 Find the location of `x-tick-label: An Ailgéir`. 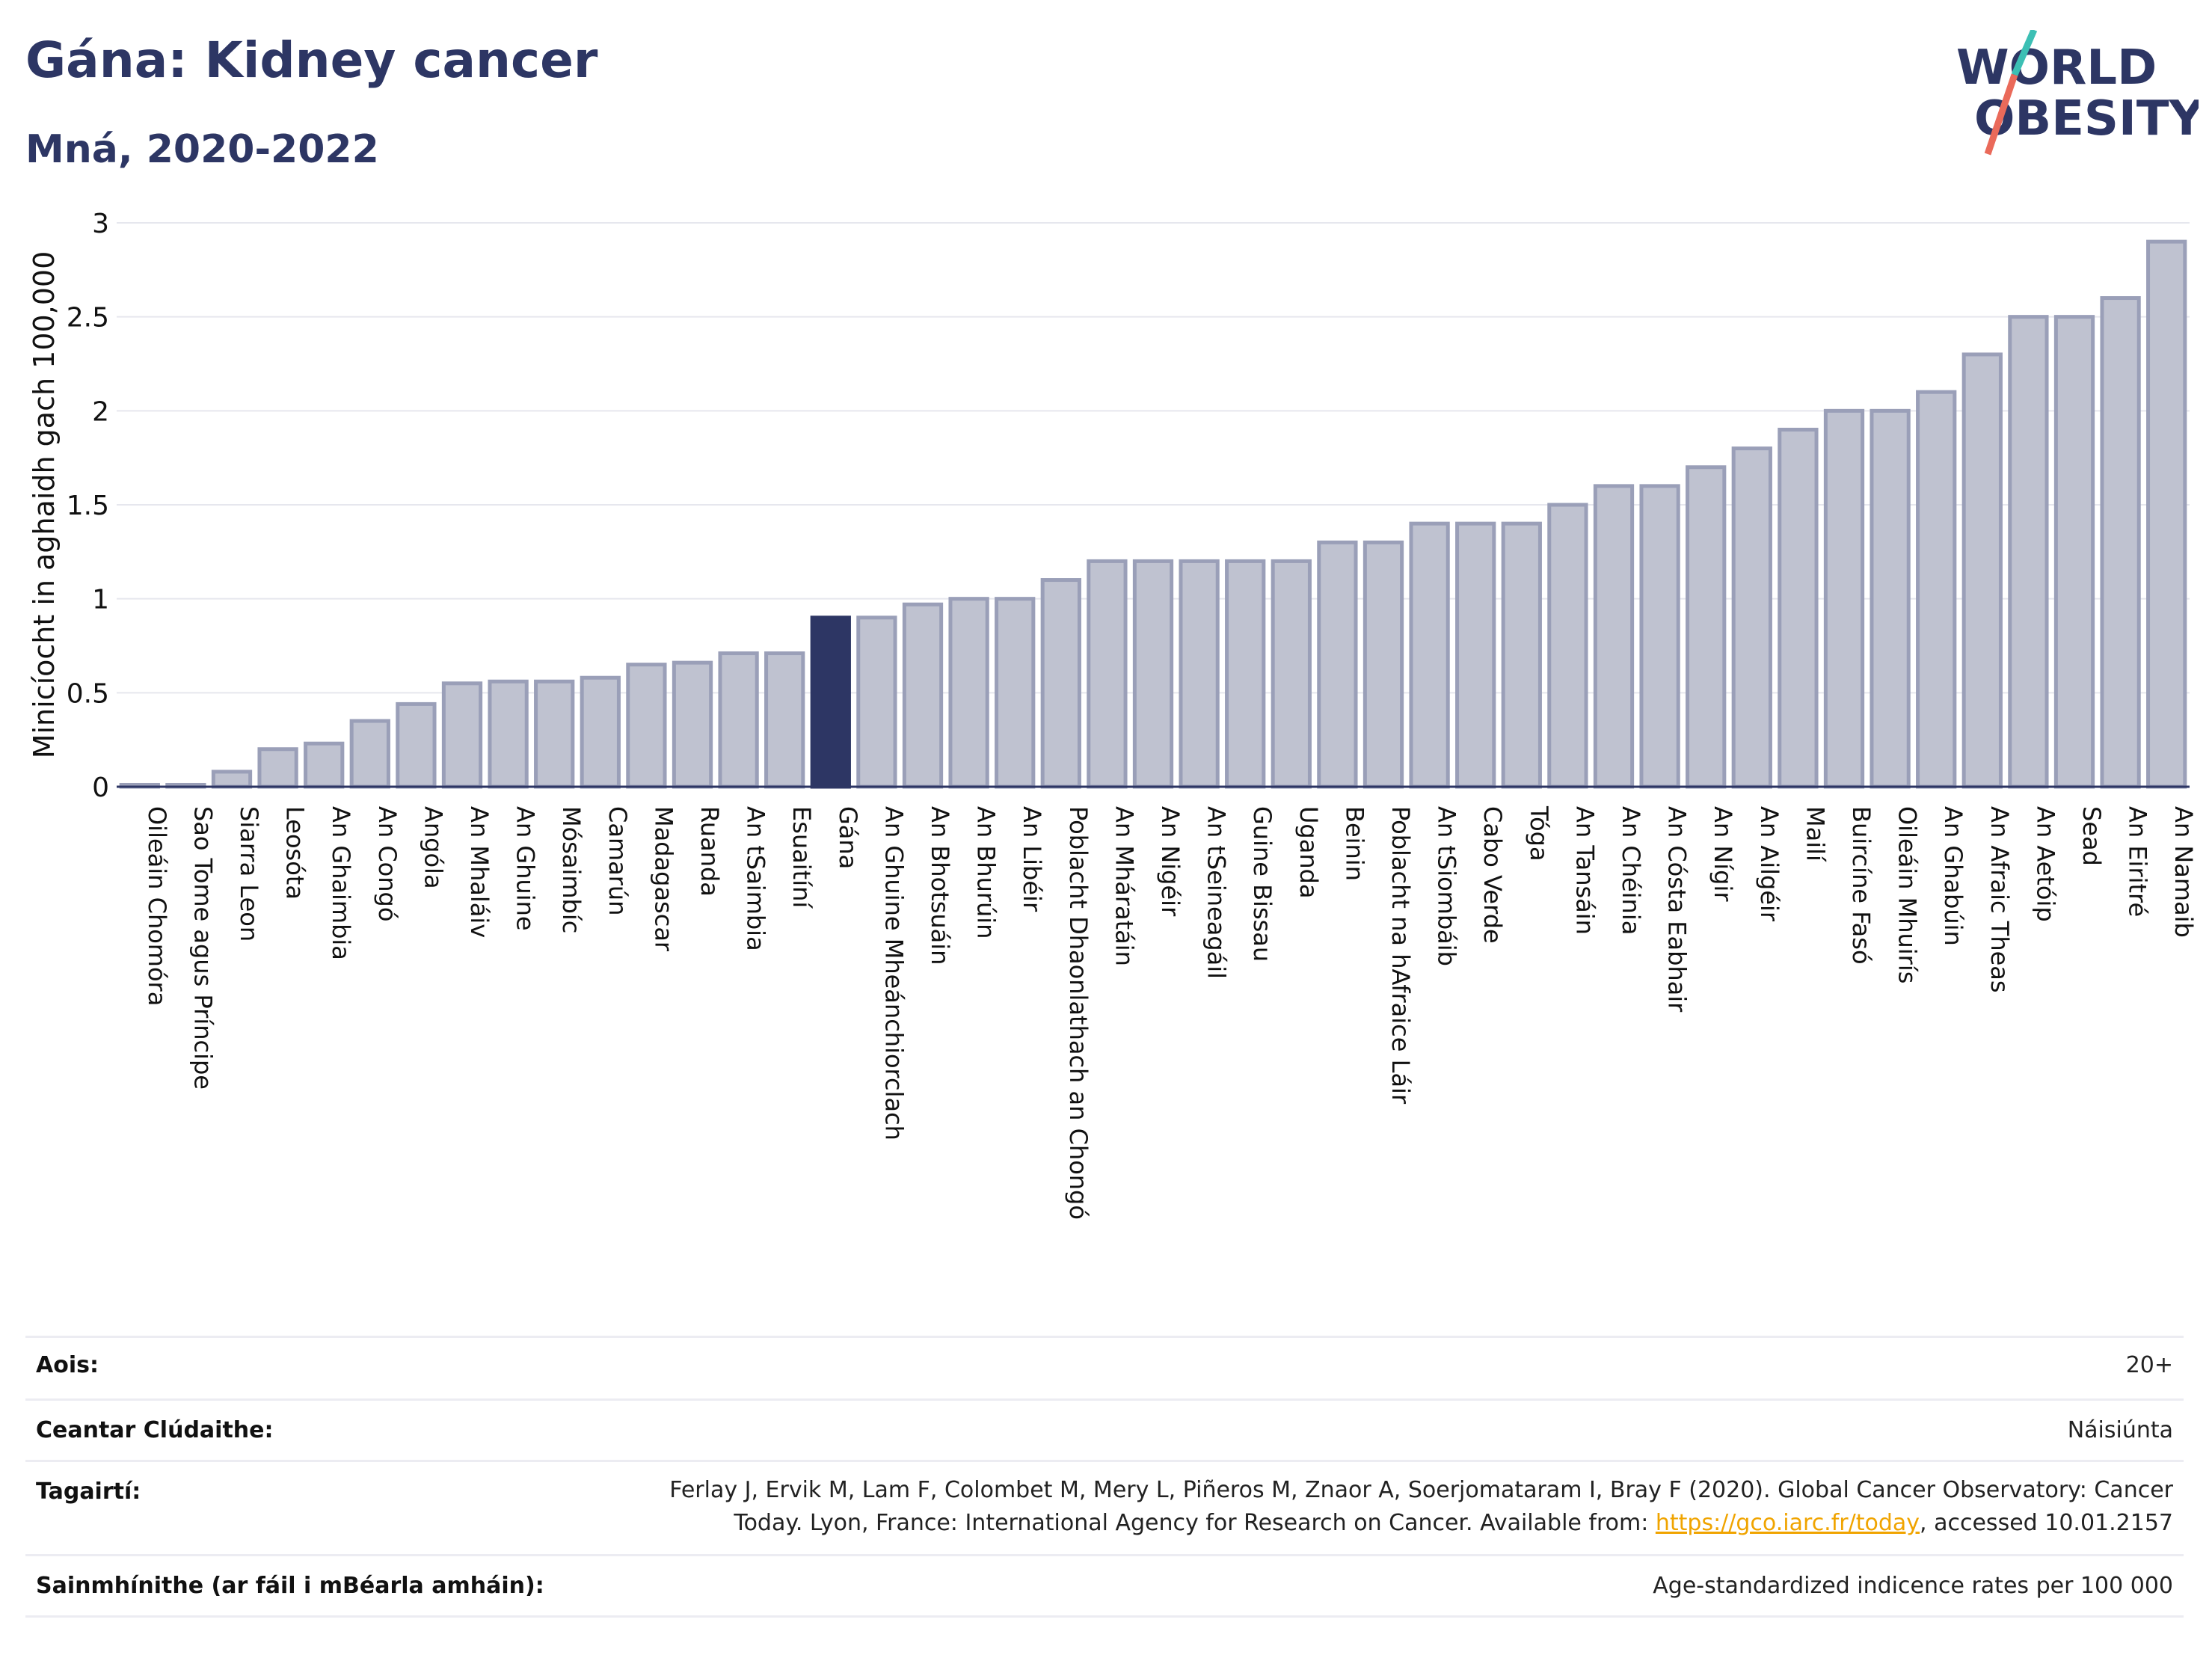

x-tick-label: An Ailgéir is located at coordinates (1769, 864).